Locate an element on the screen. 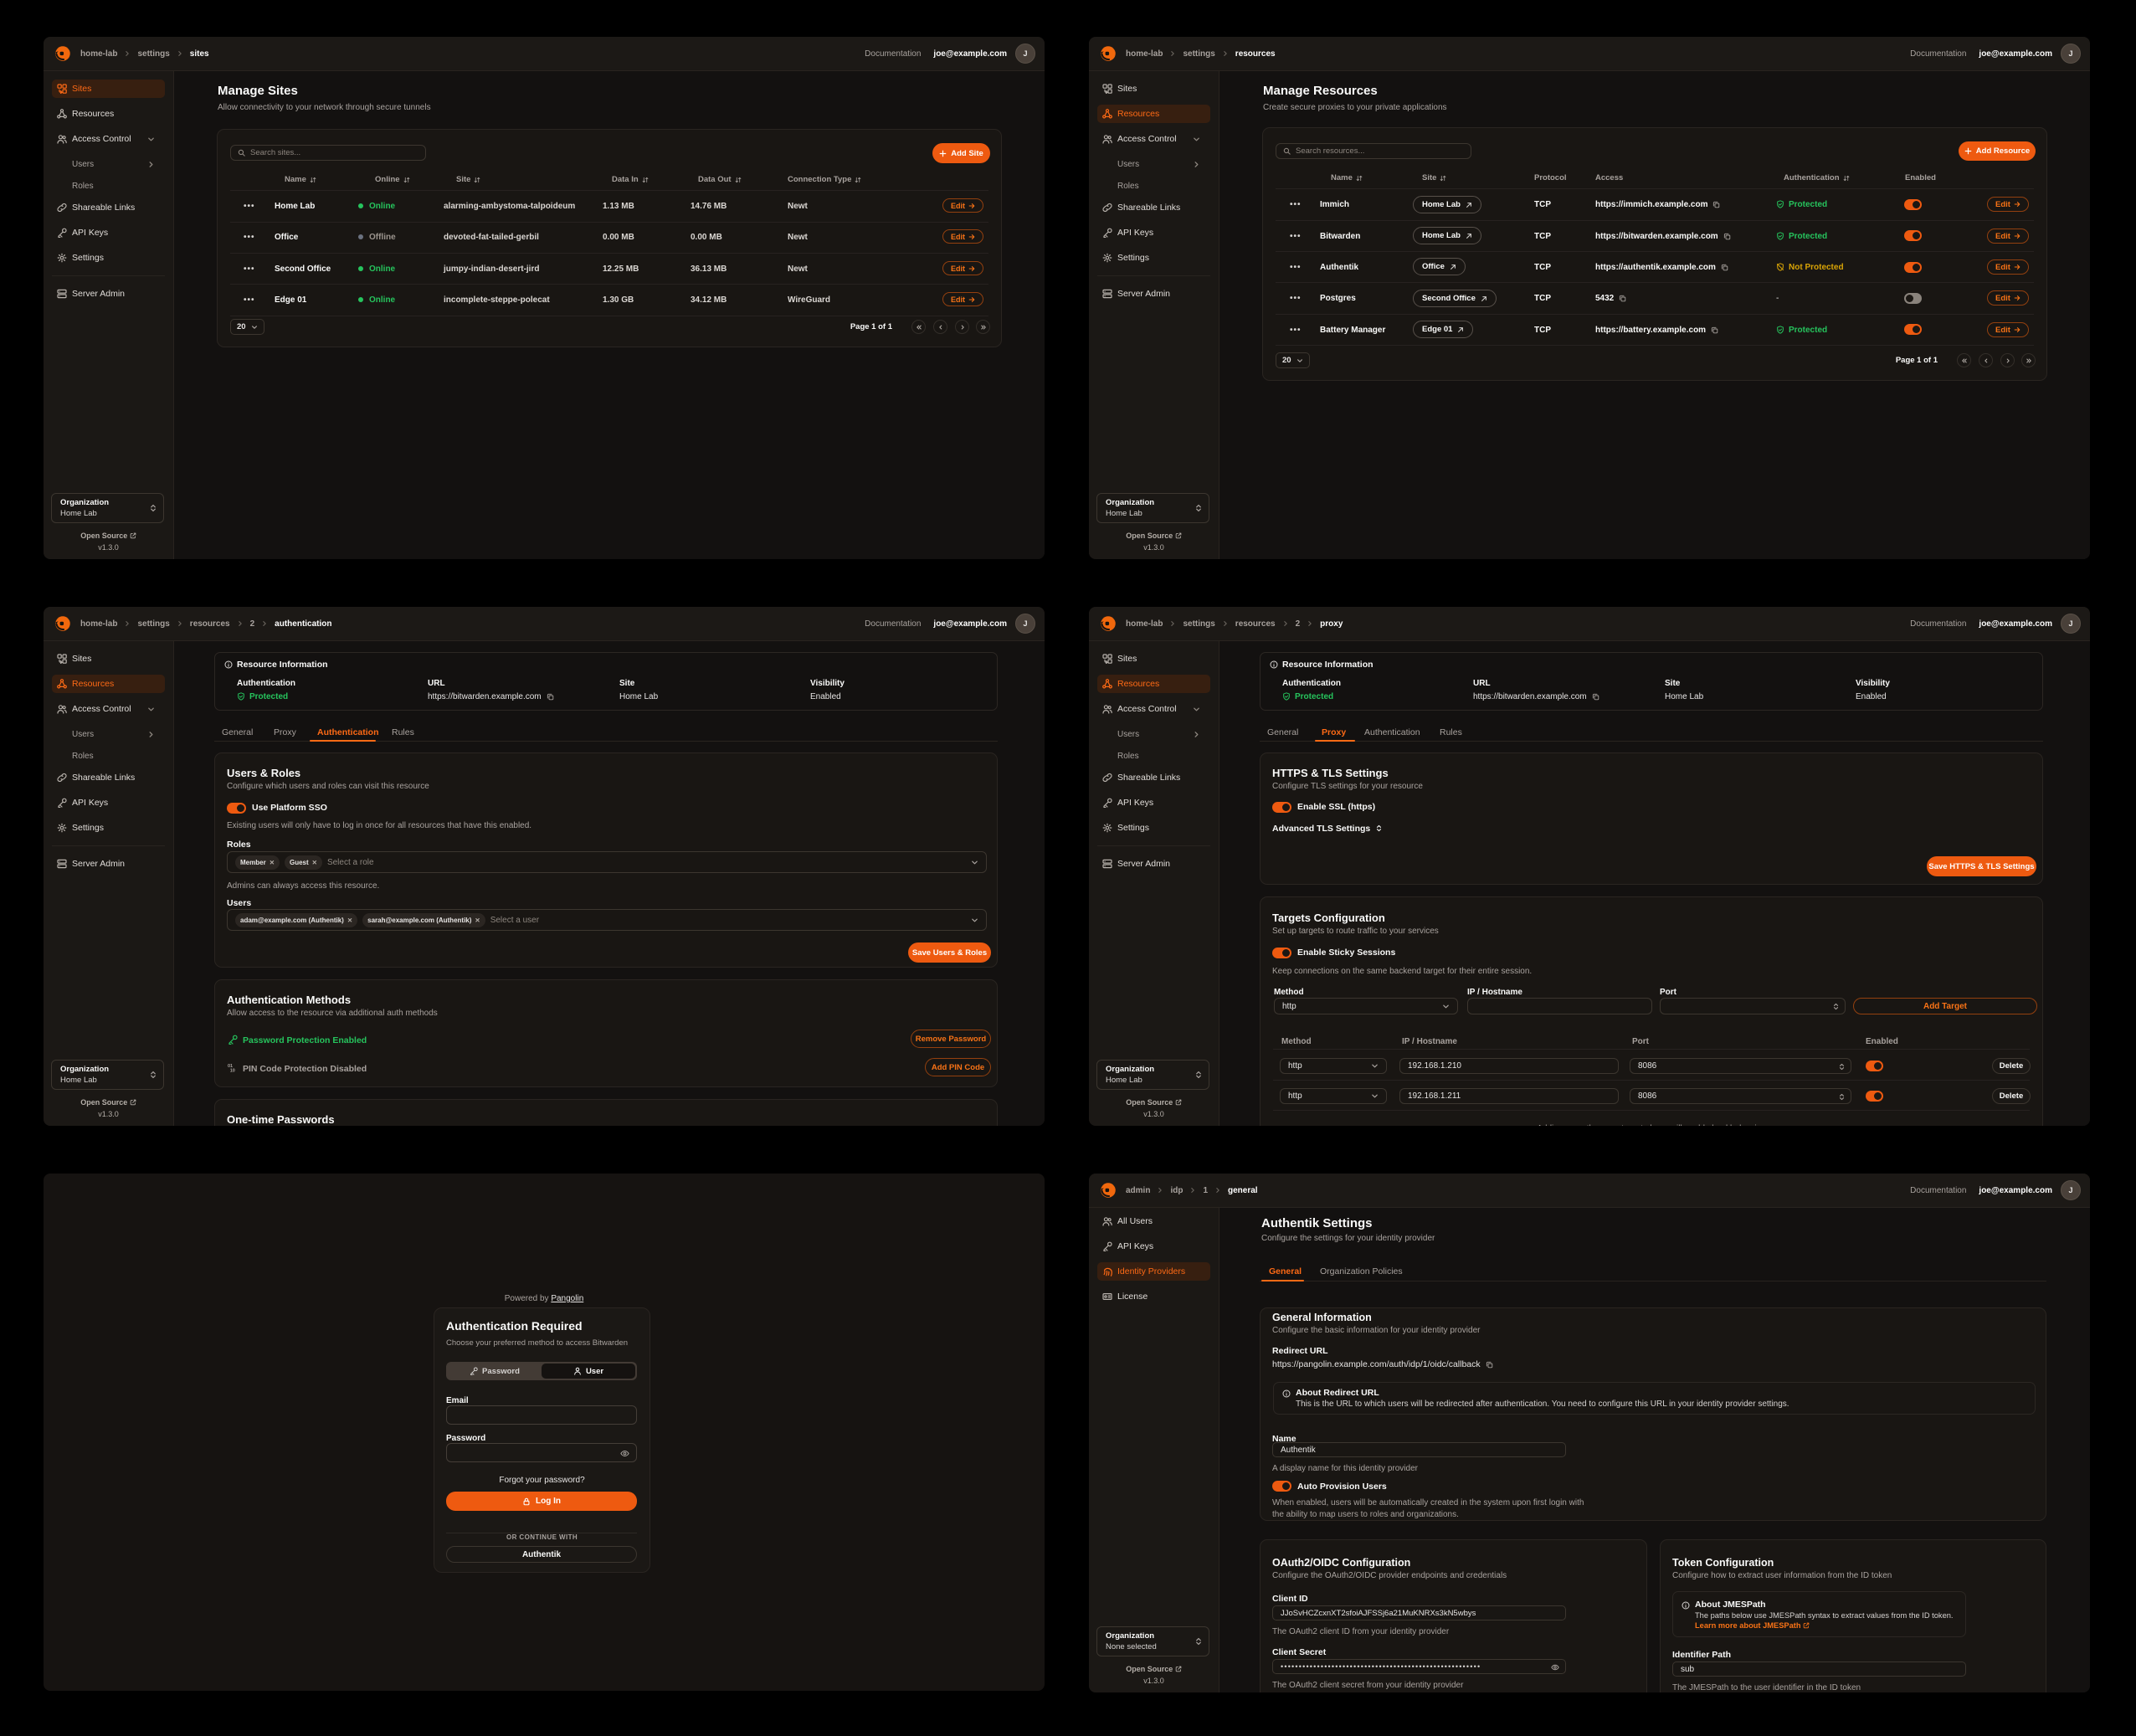  svg-text: 10 is located at coordinates (232, 1070).